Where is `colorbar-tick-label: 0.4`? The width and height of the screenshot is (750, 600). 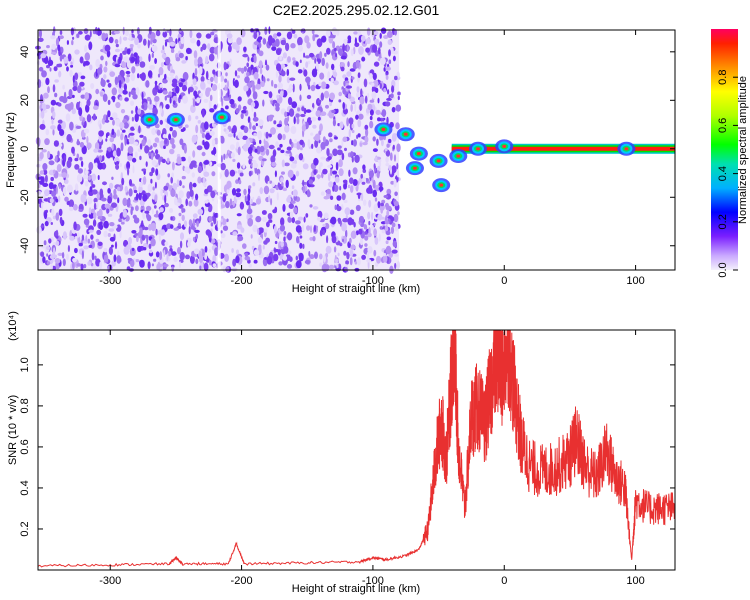
colorbar-tick-label: 0.4 is located at coordinates (723, 173).